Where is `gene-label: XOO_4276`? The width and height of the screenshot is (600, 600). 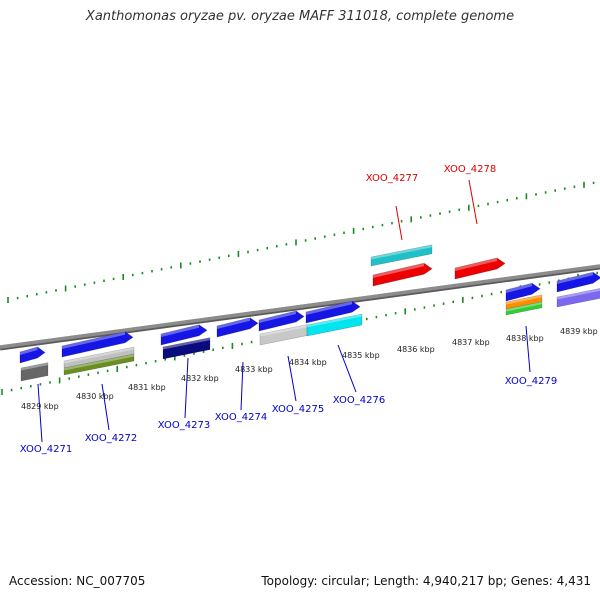
gene-label: XOO_4276 is located at coordinates (359, 400).